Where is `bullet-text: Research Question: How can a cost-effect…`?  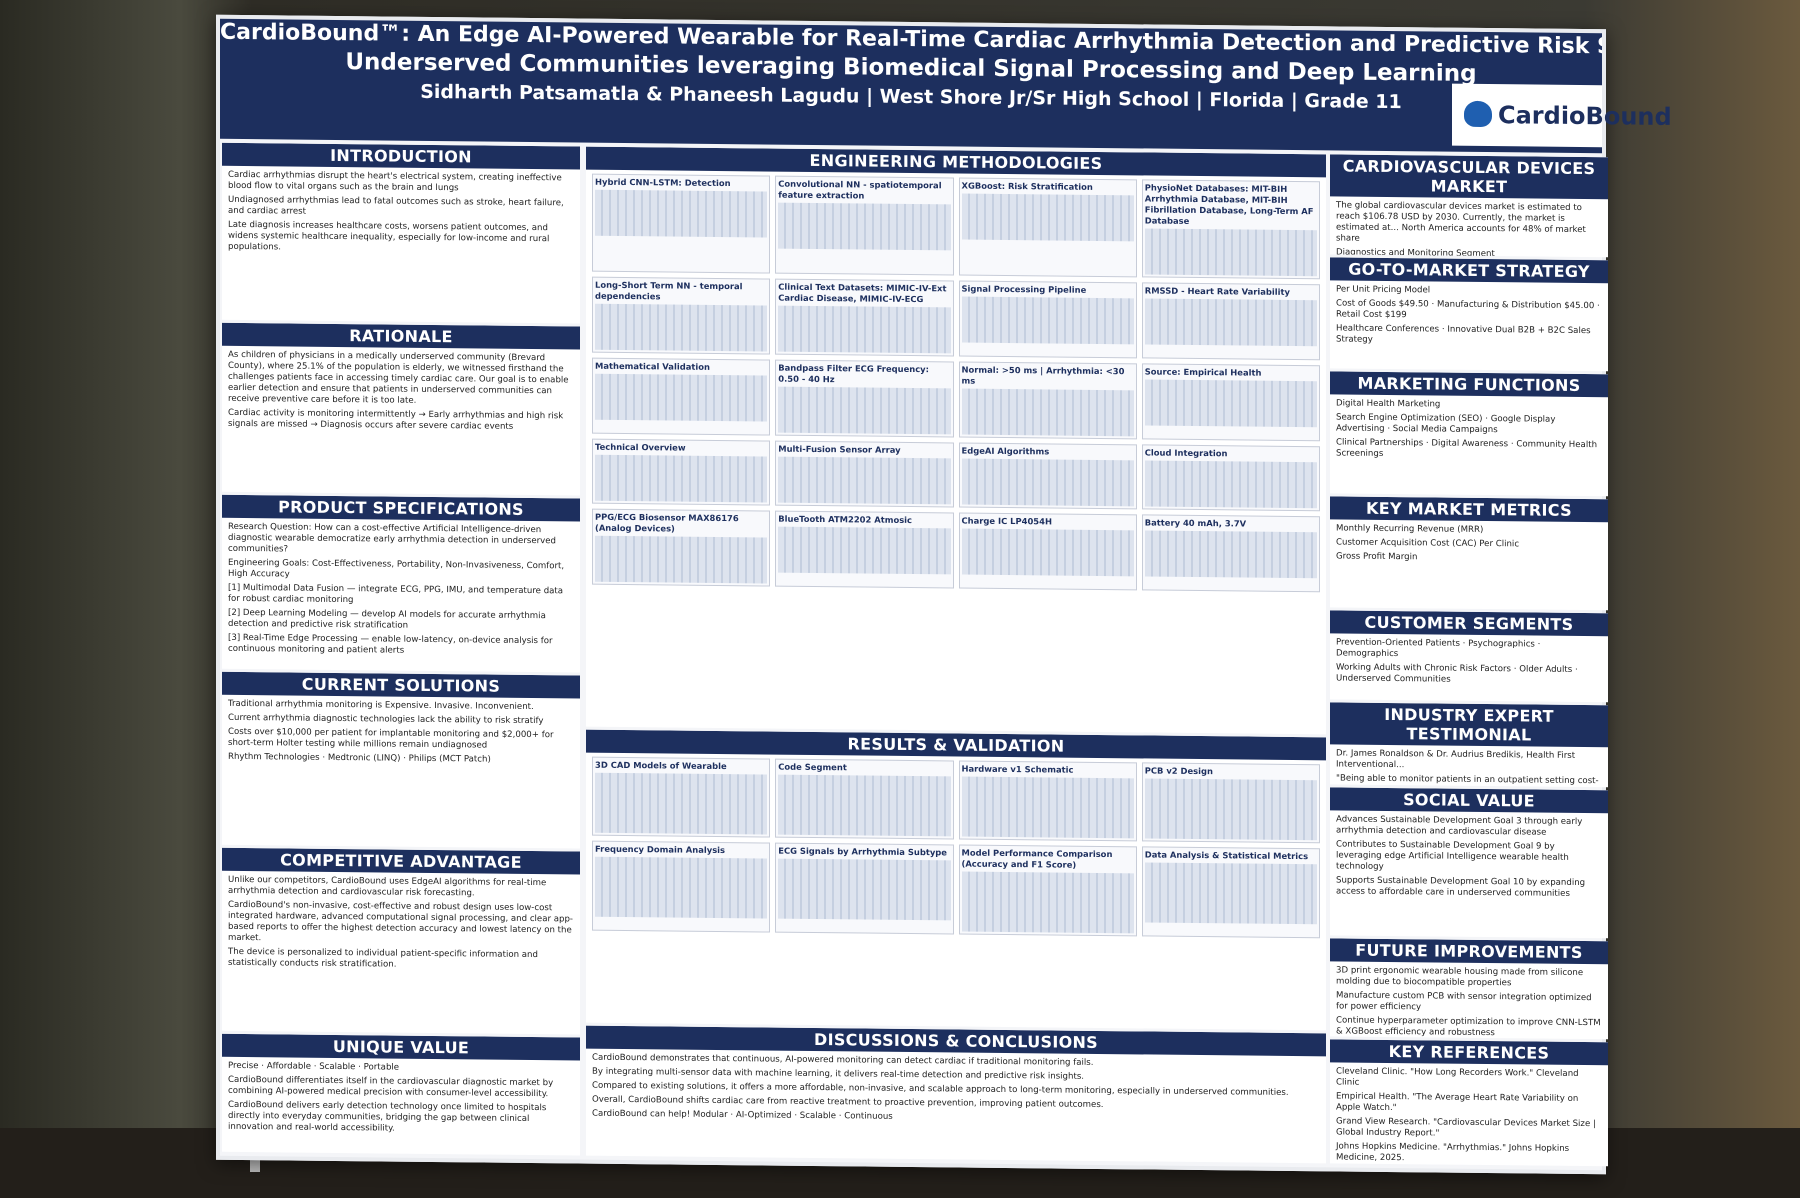
bullet-text: Research Question: How can a cost-effect… is located at coordinates (392, 538).